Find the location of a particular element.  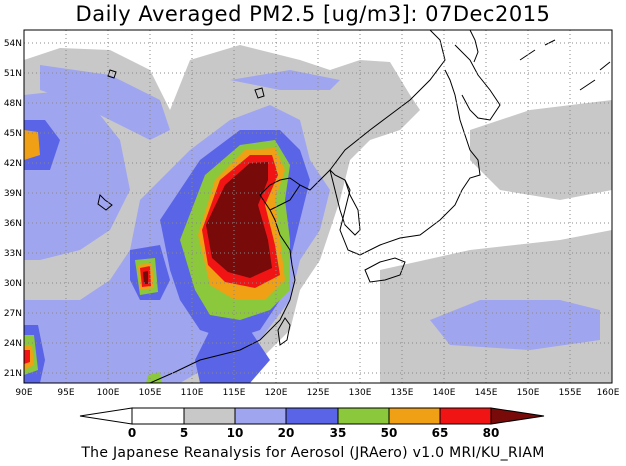

contour-above-80-b is located at coordinates (145, 277).